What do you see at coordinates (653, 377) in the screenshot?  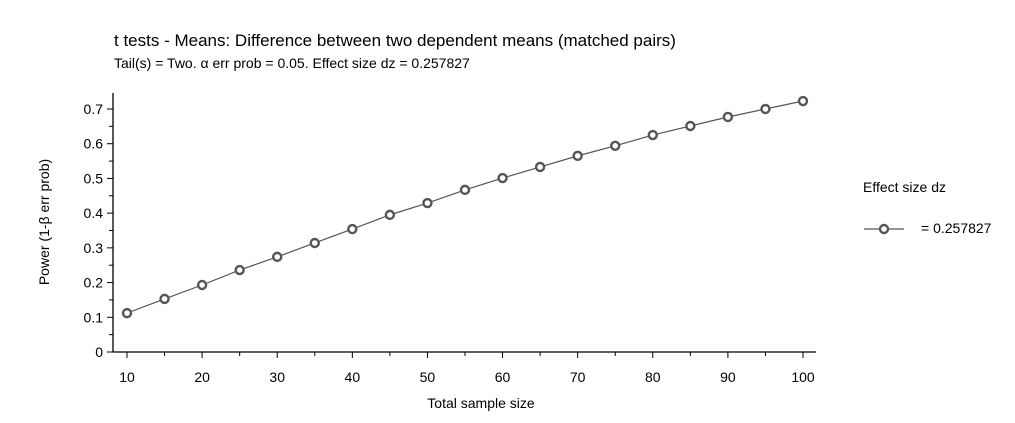 I see `x-tick-label: 80` at bounding box center [653, 377].